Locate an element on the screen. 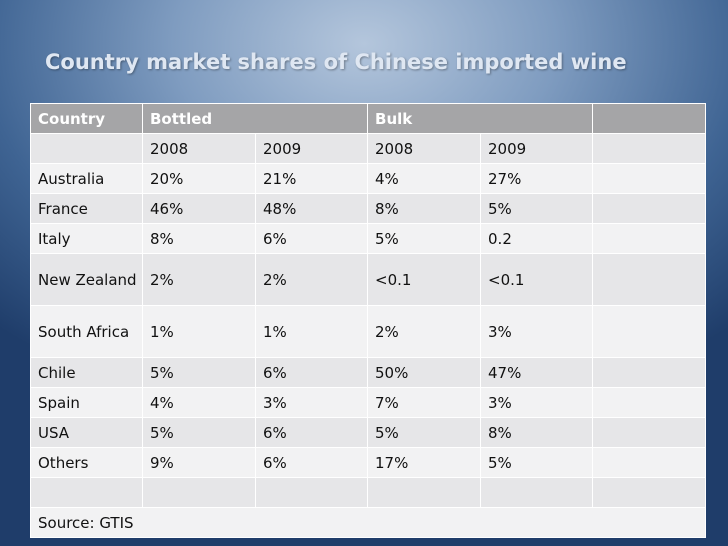 The height and width of the screenshot is (546, 728). country-row: Spain 4% 3% 7% 3% is located at coordinates (368, 402).